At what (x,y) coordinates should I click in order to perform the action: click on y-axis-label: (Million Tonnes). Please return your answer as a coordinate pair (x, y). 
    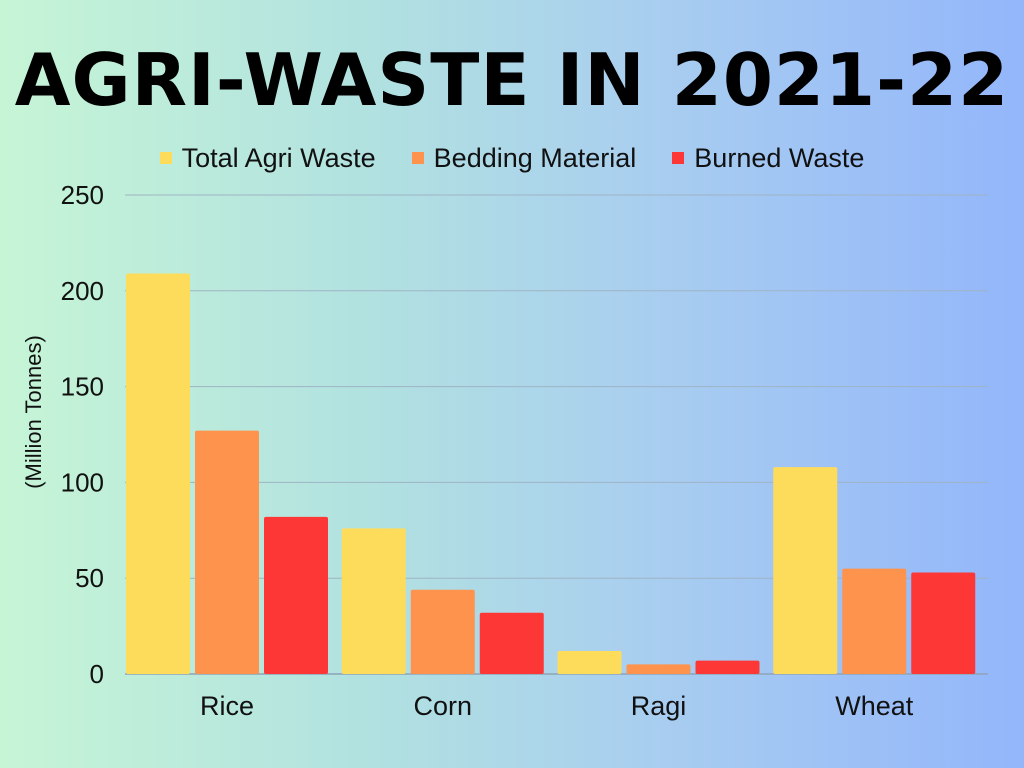
    Looking at the image, I should click on (33, 412).